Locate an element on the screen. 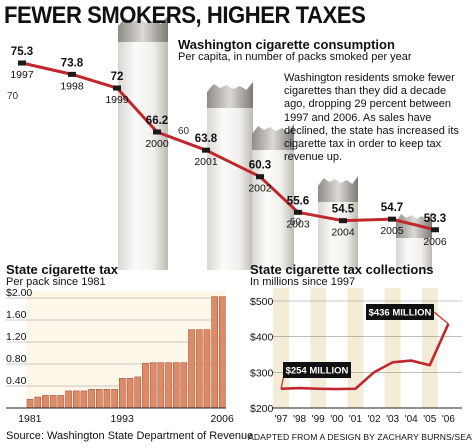 The height and width of the screenshot is (448, 472). tax-y-tick-label: $2.00 is located at coordinates (19, 293).